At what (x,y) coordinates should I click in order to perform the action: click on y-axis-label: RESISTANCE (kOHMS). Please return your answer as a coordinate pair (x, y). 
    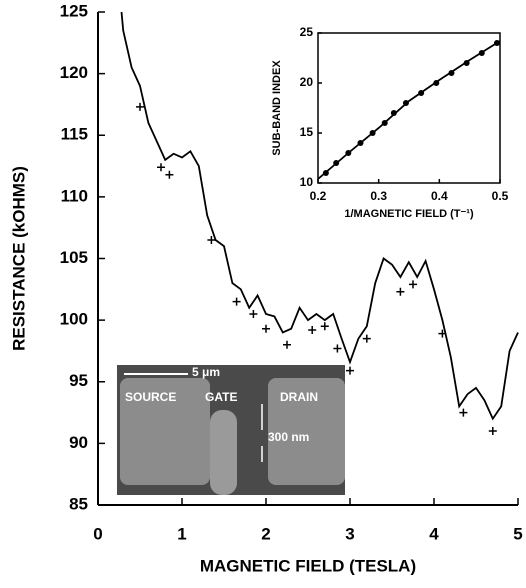
    Looking at the image, I should click on (18, 258).